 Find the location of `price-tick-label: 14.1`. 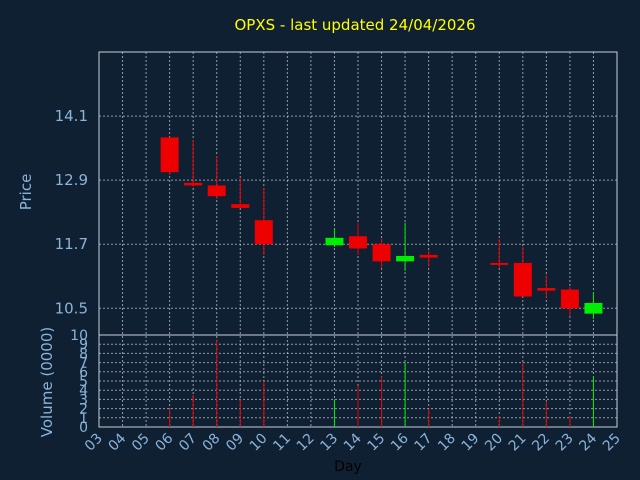

price-tick-label: 14.1 is located at coordinates (71, 116).